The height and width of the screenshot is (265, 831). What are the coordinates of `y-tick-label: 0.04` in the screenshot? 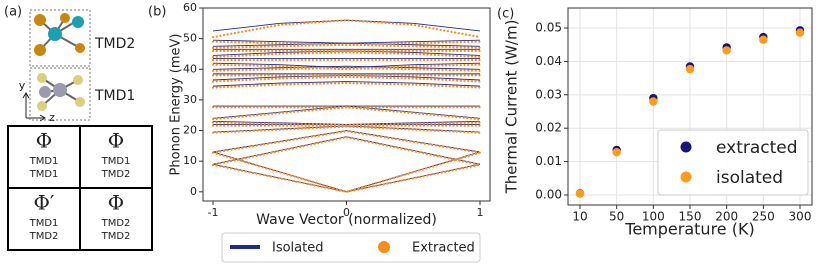 It's located at (548, 61).